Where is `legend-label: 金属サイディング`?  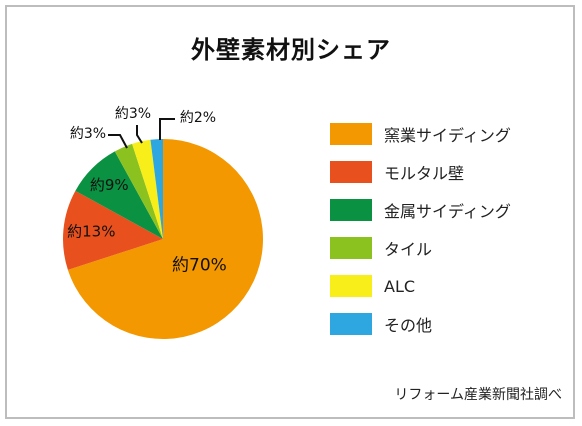
legend-label: 金属サイディング is located at coordinates (447, 211).